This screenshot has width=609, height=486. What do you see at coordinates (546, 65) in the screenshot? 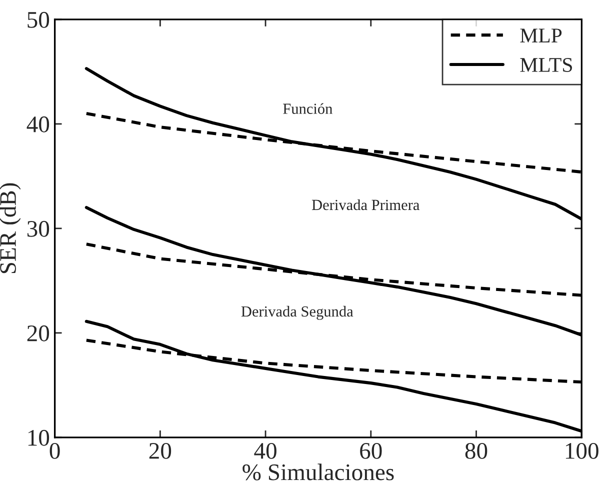
I see `legend-label: MLTS` at bounding box center [546, 65].